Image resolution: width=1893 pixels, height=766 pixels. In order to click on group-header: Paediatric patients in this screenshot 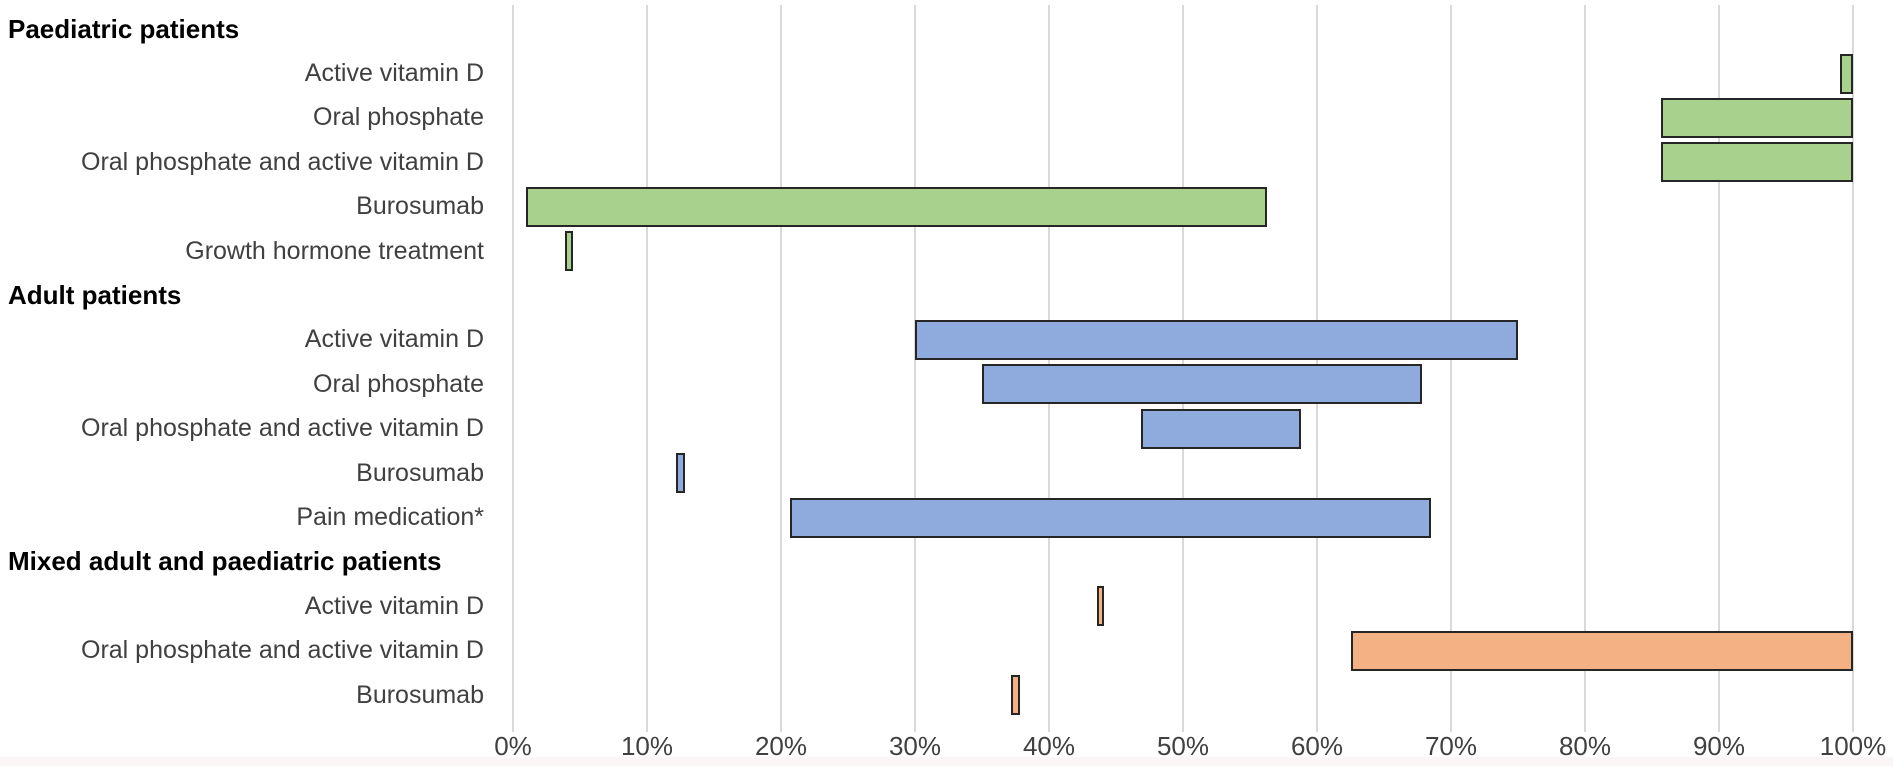, I will do `click(124, 28)`.